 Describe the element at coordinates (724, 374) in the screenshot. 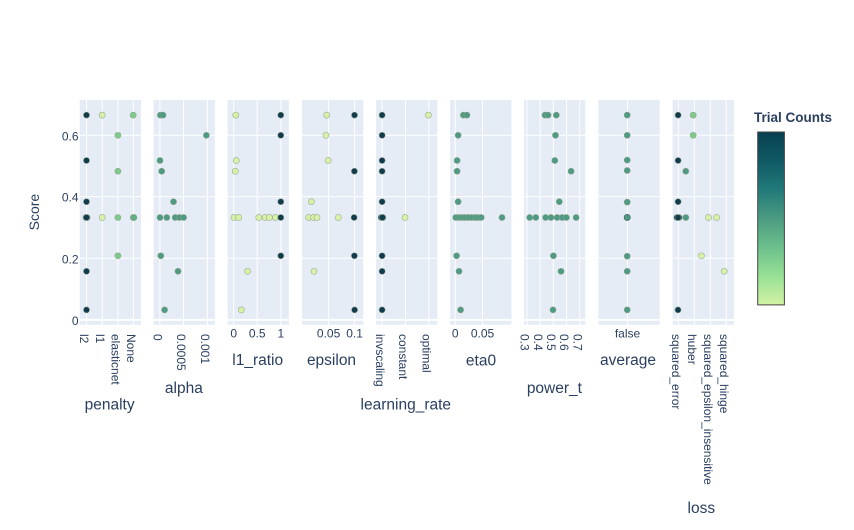

I see `svg-text: squared_hinge` at that location.